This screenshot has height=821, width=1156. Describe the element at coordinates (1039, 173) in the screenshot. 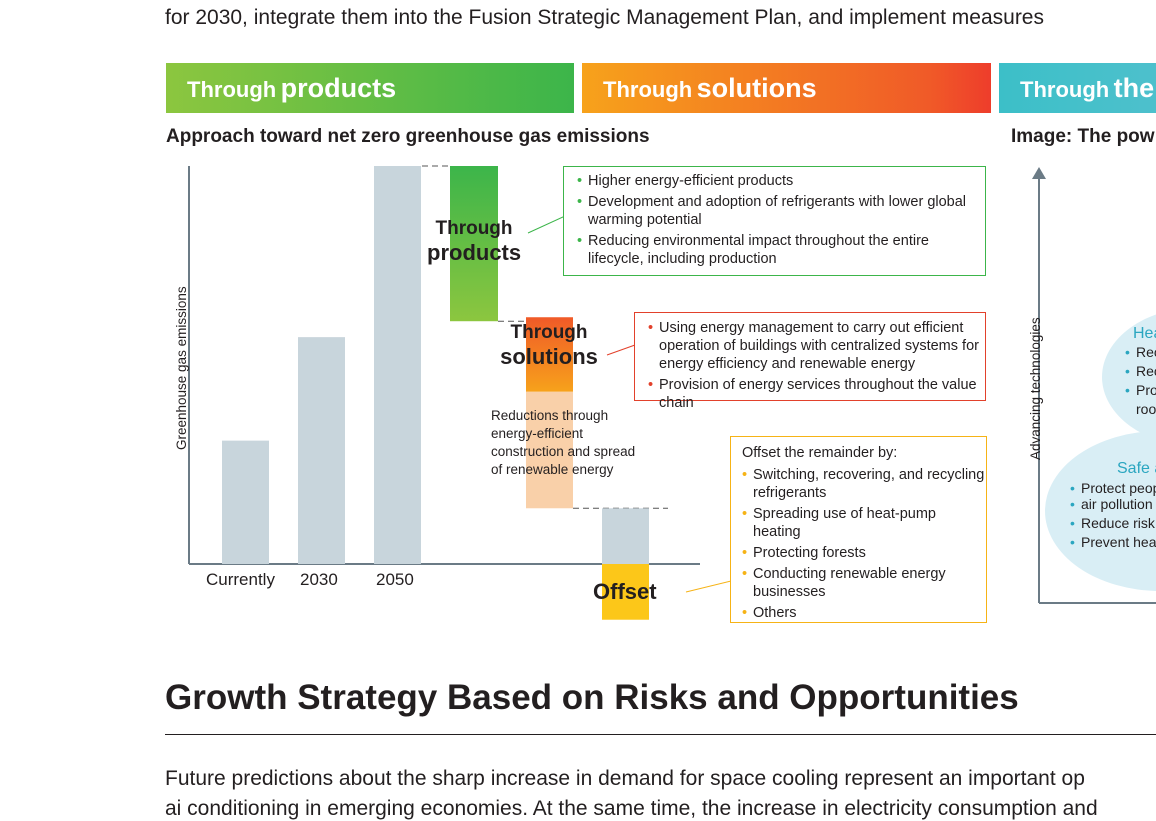

I see `right-y-axis-arrow-icon` at that location.